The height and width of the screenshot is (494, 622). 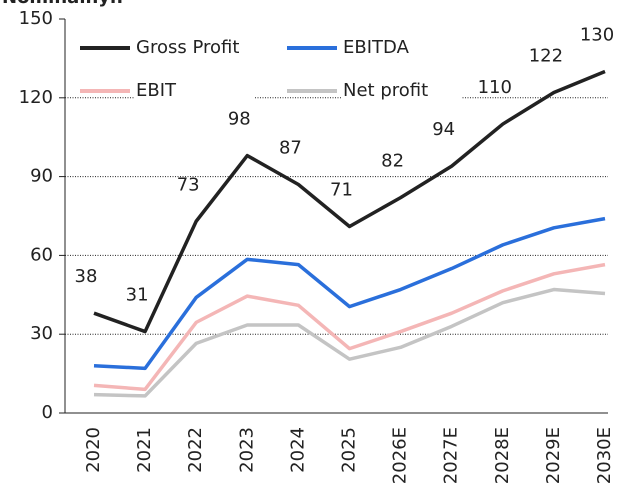 I want to click on legend-label: Net profit, so click(x=385, y=90).